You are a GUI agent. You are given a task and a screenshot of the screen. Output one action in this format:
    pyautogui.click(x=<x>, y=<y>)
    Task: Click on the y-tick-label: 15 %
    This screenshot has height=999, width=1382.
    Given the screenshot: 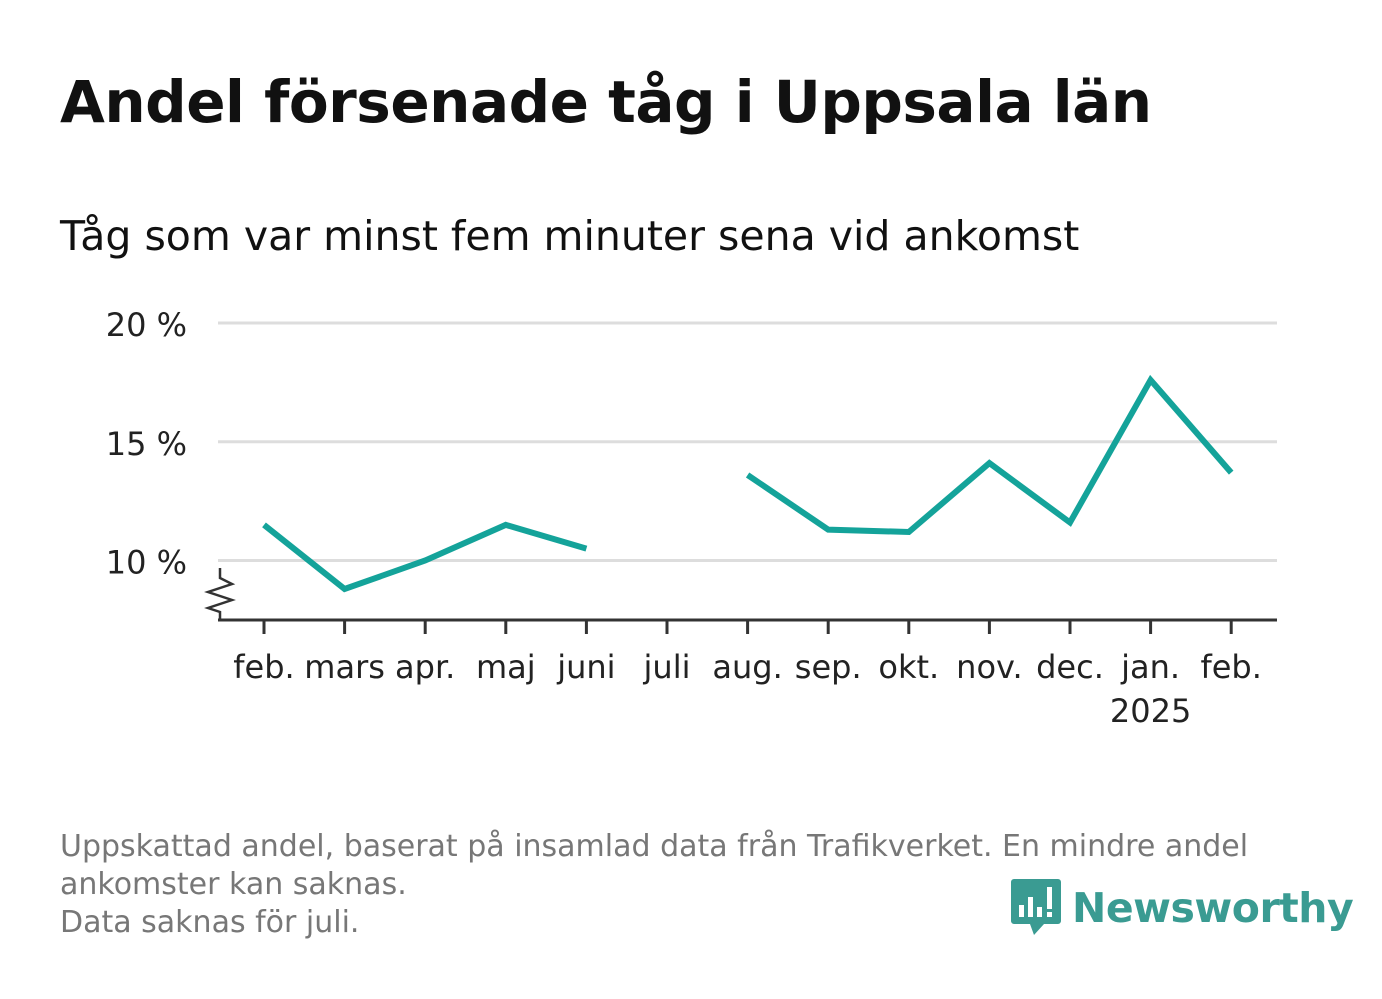 What is the action you would take?
    pyautogui.click(x=146, y=444)
    